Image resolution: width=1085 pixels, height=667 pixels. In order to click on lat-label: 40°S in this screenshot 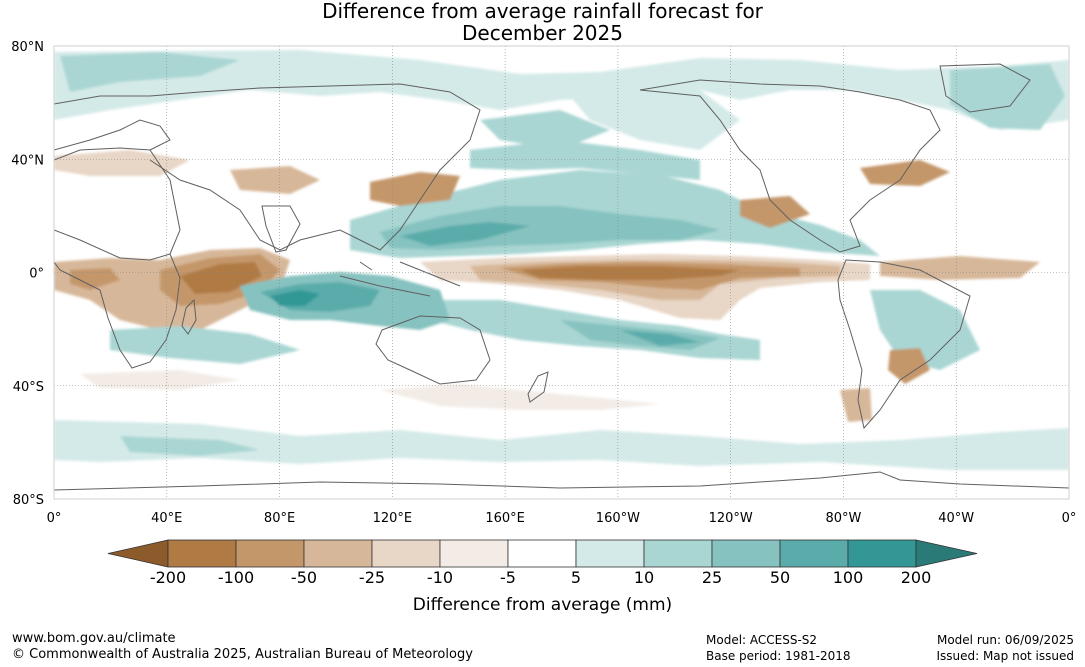, I will do `click(28, 387)`.